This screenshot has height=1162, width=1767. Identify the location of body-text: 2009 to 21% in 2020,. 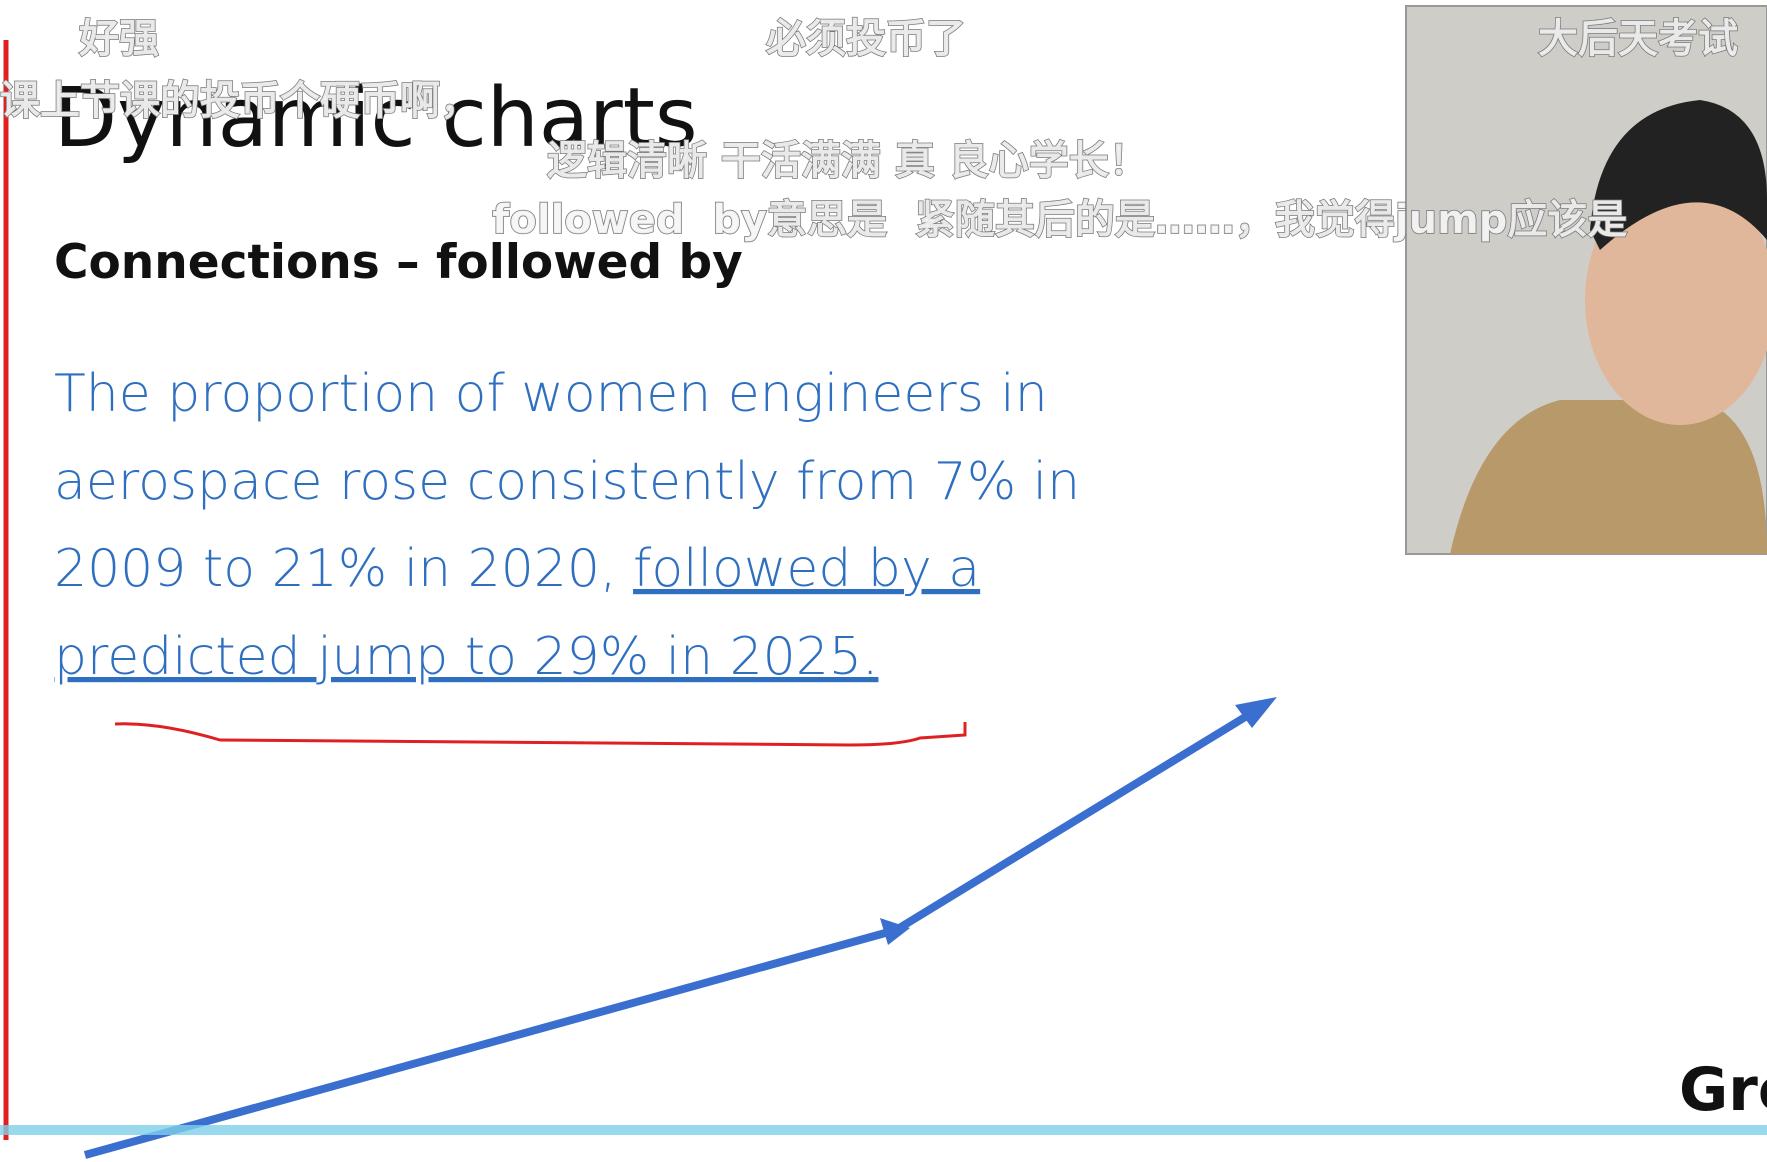
(343, 569).